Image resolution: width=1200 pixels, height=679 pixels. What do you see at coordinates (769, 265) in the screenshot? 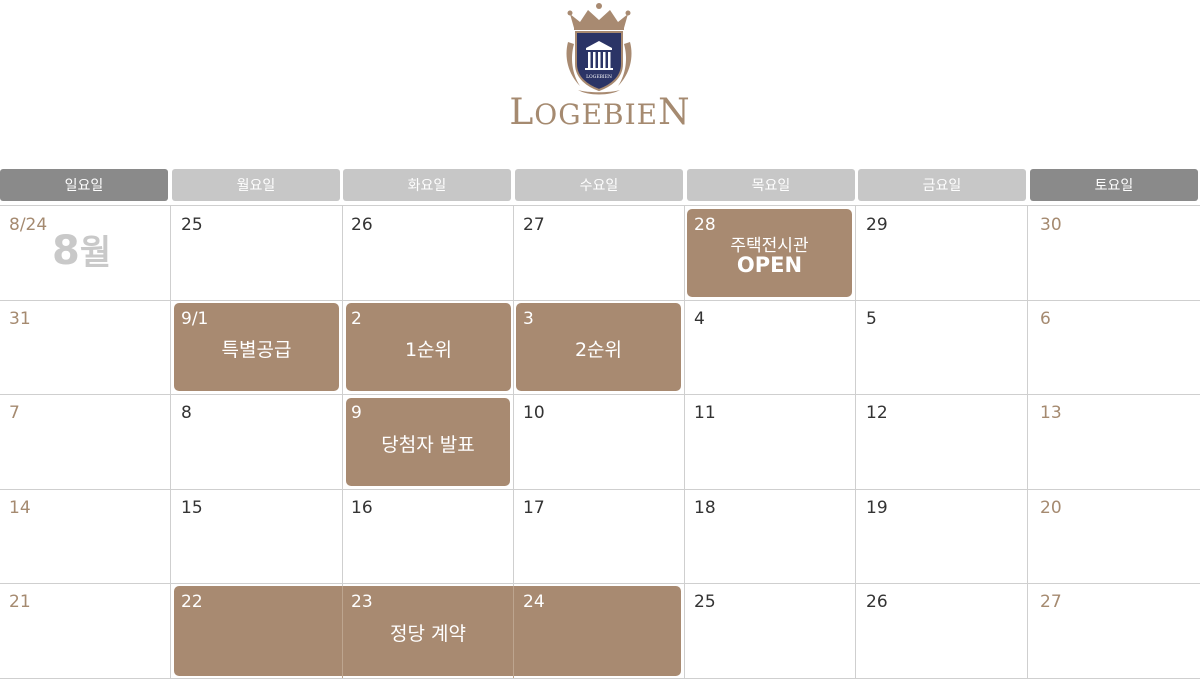
I see `event-label: OPEN` at bounding box center [769, 265].